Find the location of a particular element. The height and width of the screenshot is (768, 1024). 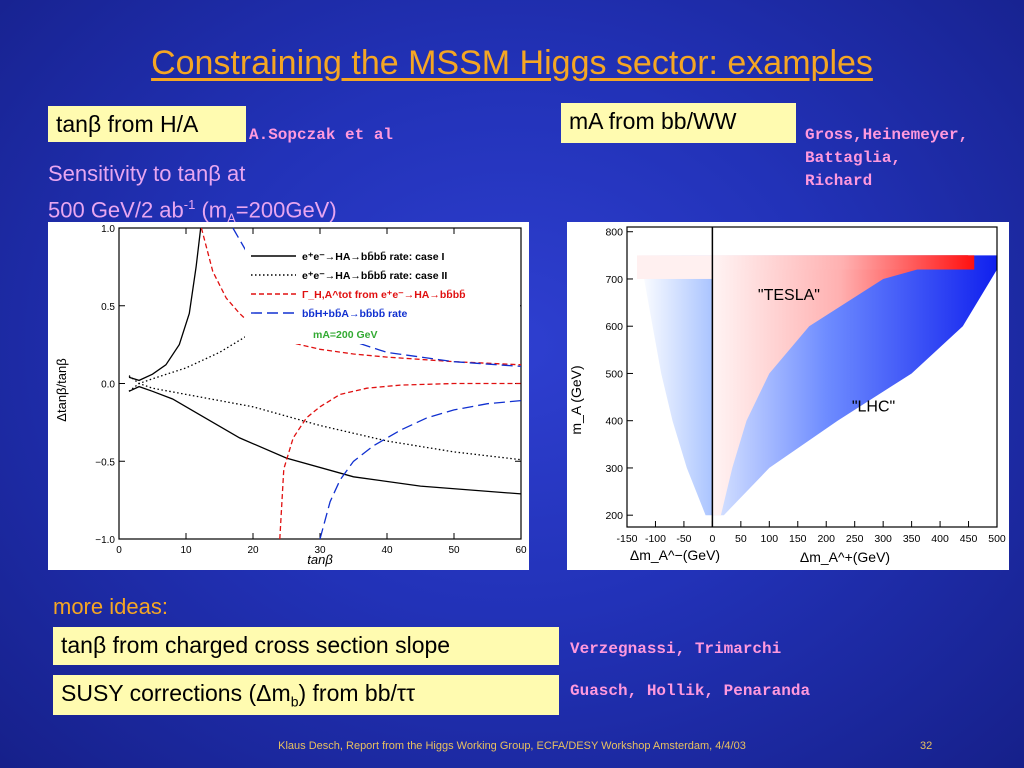

citation-line: Richard is located at coordinates (839, 181).